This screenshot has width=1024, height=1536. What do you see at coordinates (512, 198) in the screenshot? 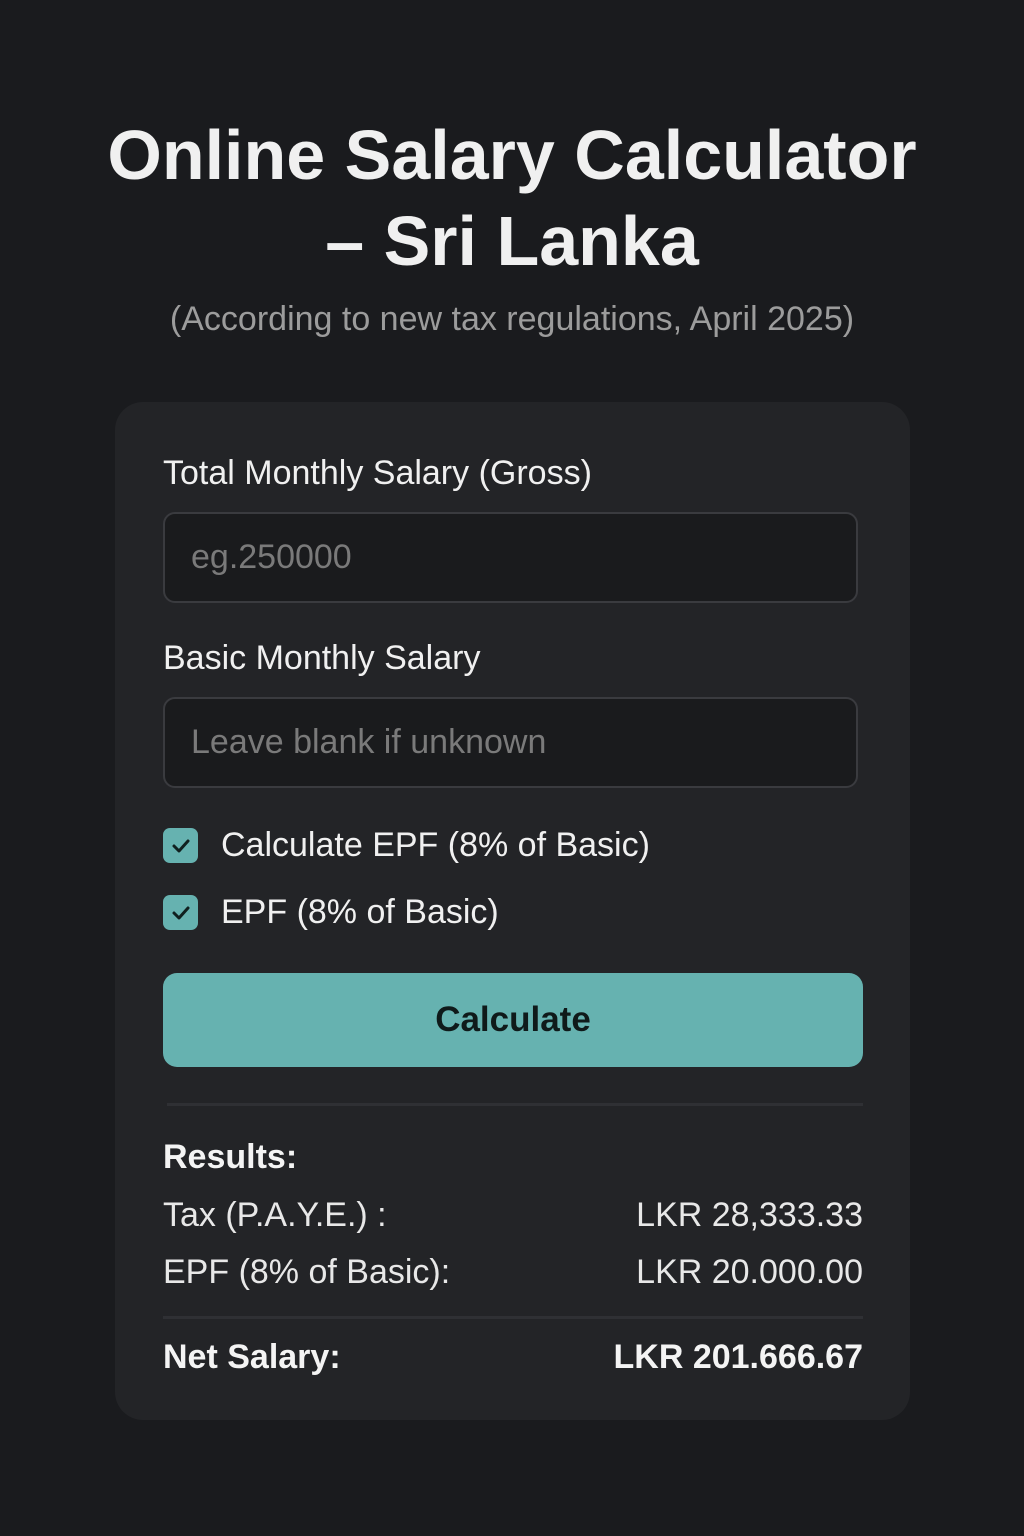
I see `page-title: Online Salary Calculator – Sri Lanka` at bounding box center [512, 198].